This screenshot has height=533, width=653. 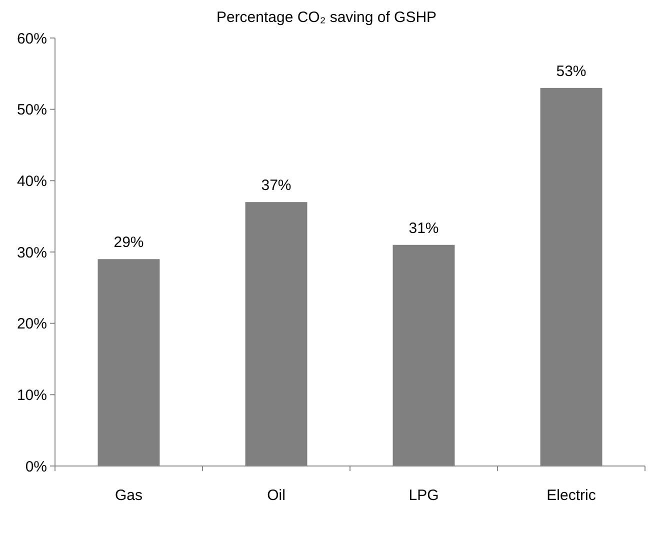 I want to click on y-tick-label: 10%, so click(x=31, y=395).